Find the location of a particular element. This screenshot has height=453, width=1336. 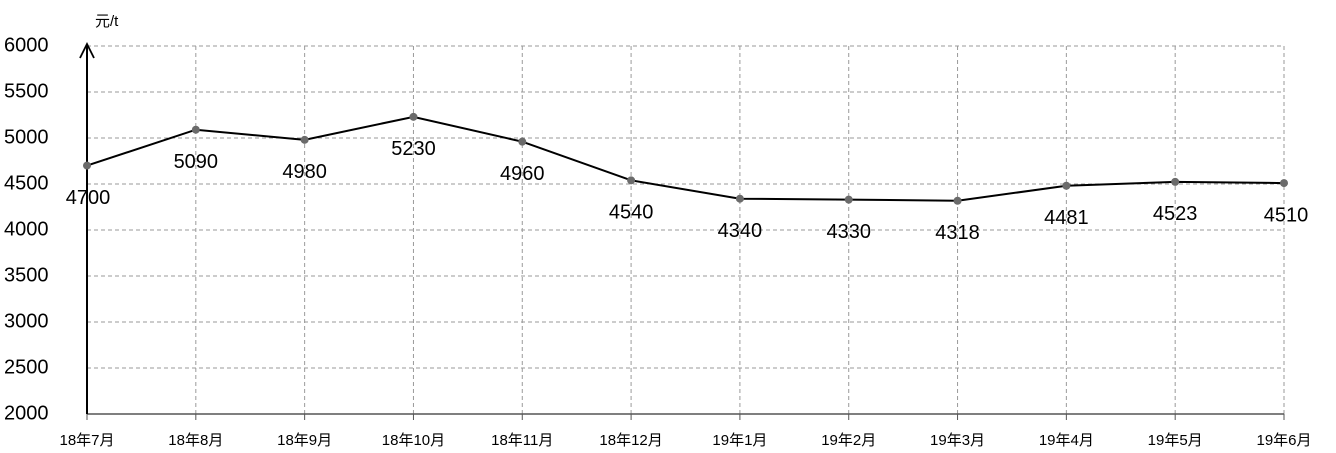

y-axis-arrow is located at coordinates (87, 50).